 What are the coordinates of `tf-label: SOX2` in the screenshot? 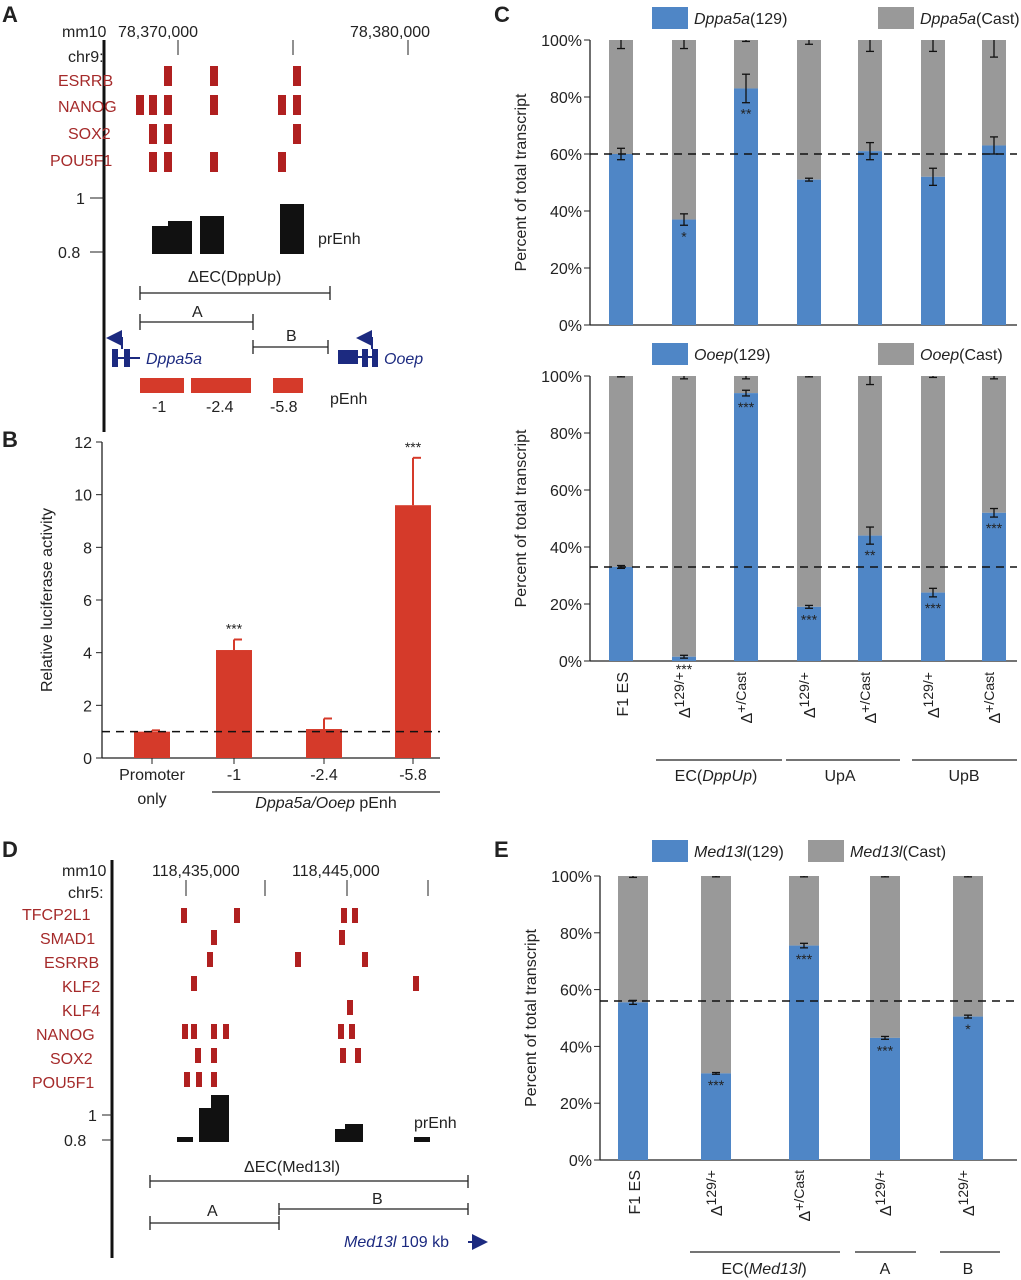 It's located at (89, 134).